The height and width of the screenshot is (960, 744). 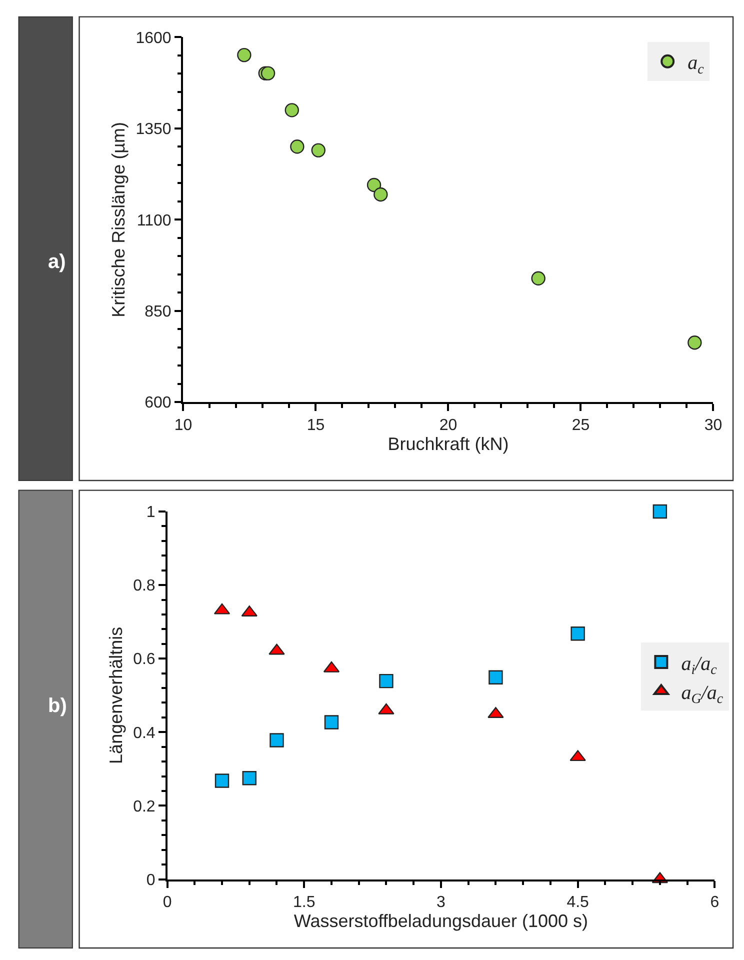 I want to click on x-tick-label: 15, so click(x=315, y=425).